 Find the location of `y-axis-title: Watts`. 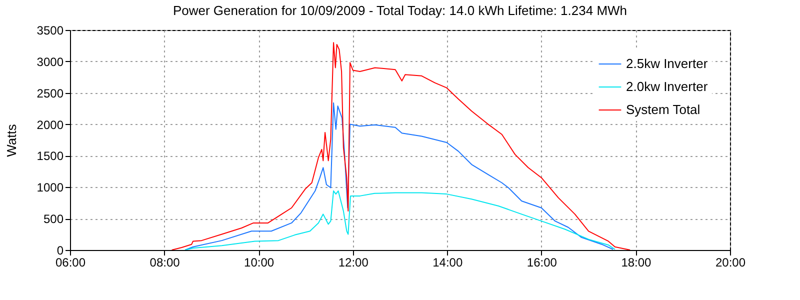

y-axis-title: Watts is located at coordinates (11, 140).